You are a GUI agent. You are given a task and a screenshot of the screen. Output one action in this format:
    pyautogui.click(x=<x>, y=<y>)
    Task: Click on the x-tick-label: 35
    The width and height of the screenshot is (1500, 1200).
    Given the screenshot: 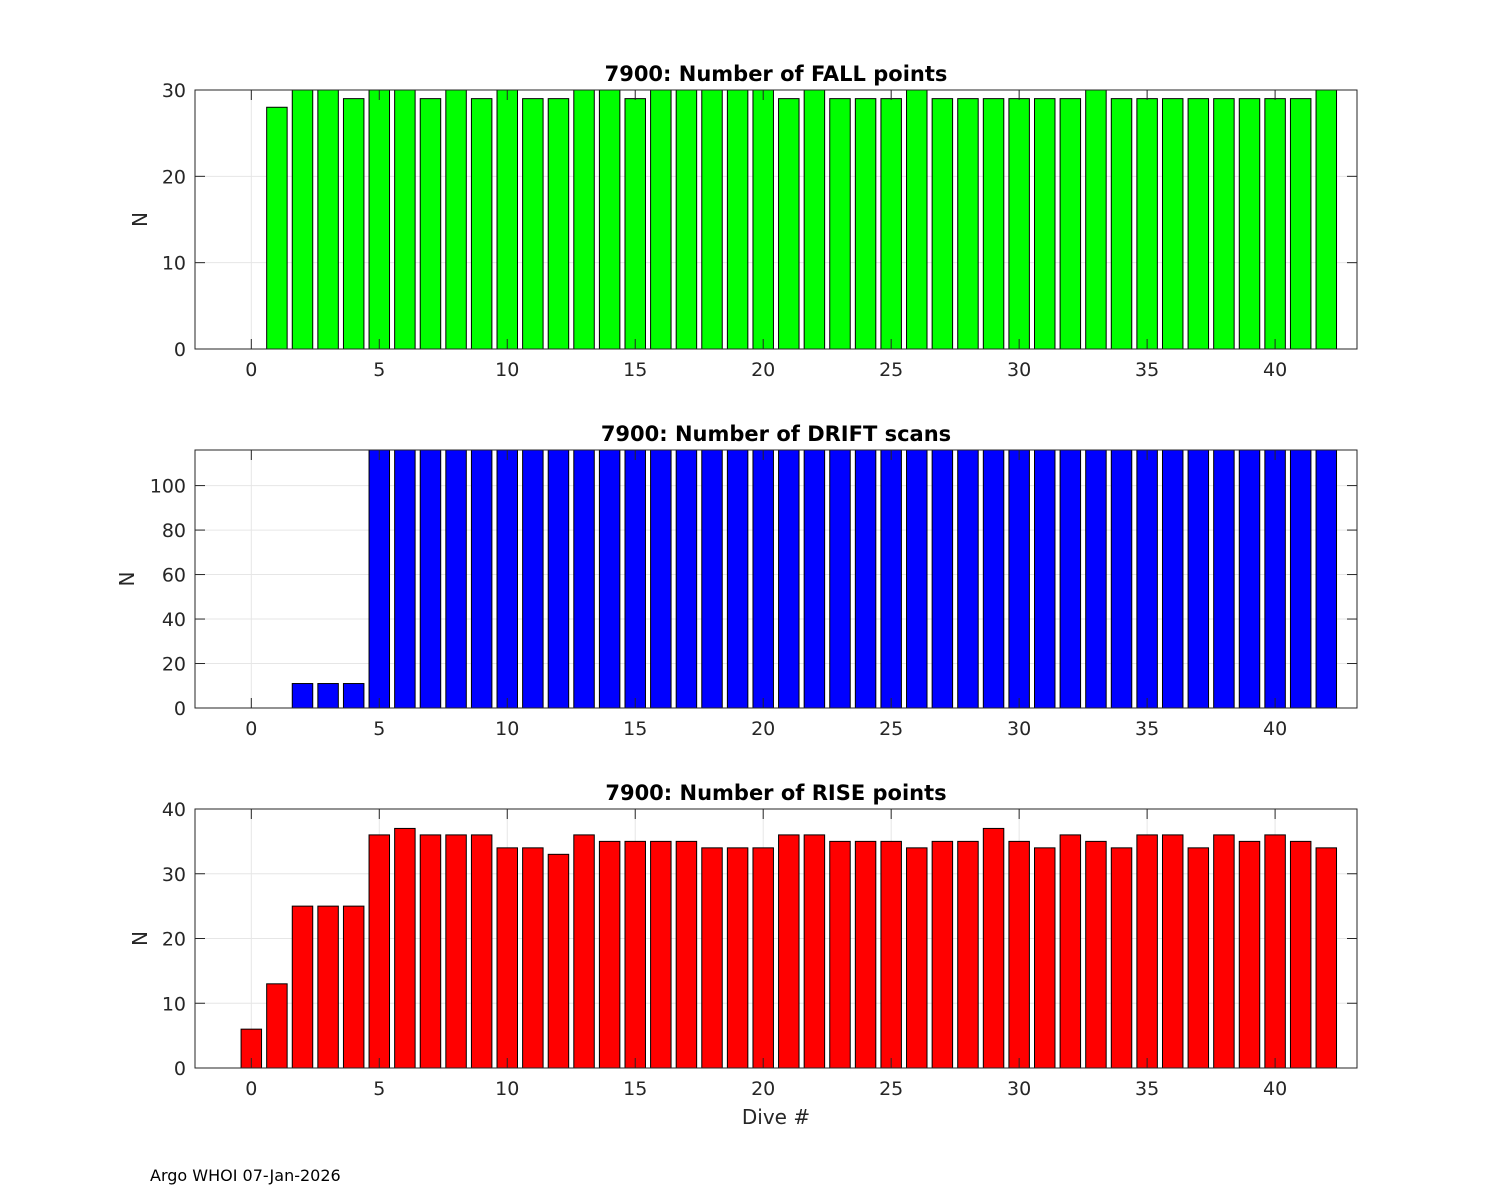 What is the action you would take?
    pyautogui.click(x=1147, y=729)
    